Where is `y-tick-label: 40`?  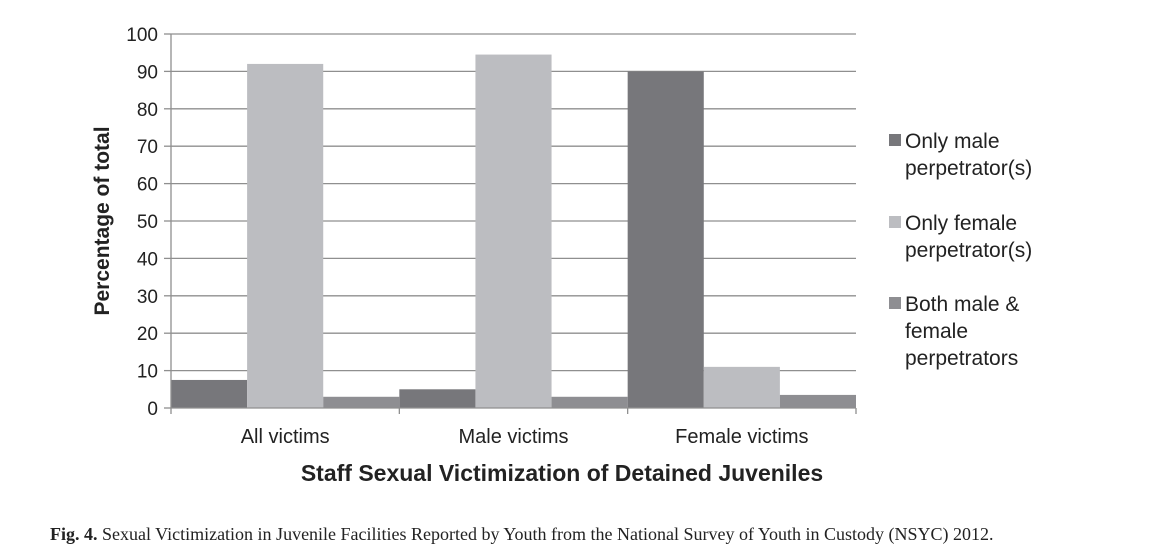 y-tick-label: 40 is located at coordinates (147, 259).